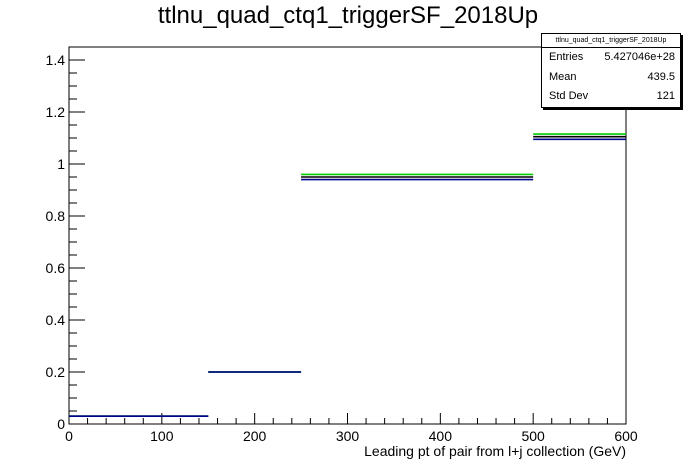 This screenshot has height=472, width=696. Describe the element at coordinates (56, 372) in the screenshot. I see `y-tick-label: 0.2` at that location.